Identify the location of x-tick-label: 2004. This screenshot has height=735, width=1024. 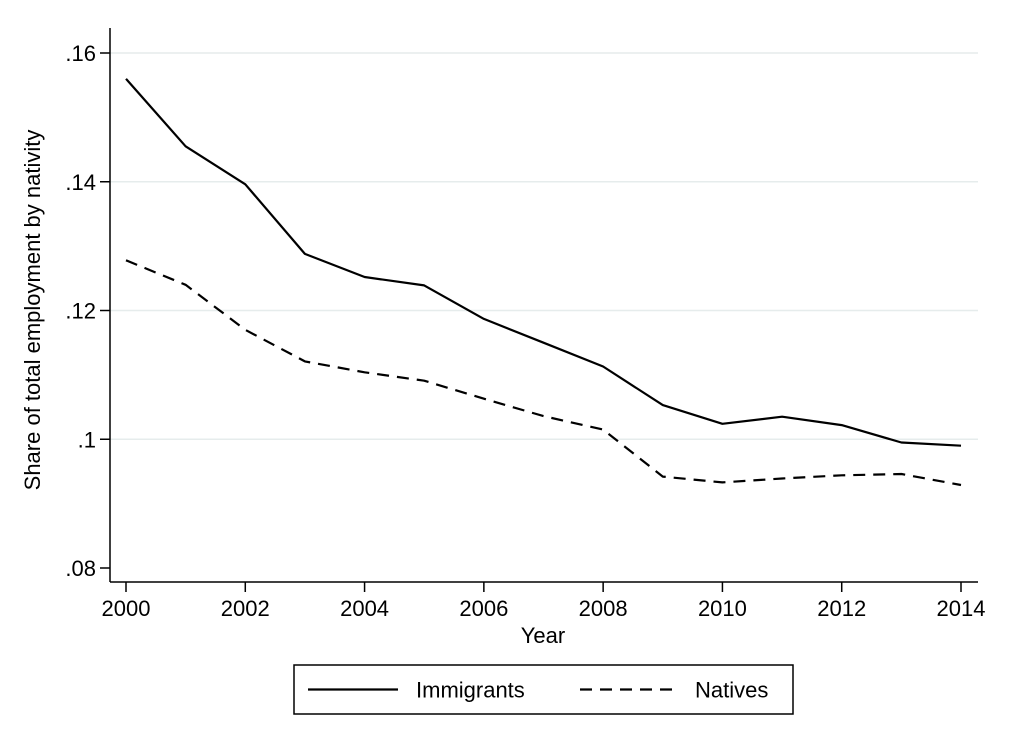
(364, 608).